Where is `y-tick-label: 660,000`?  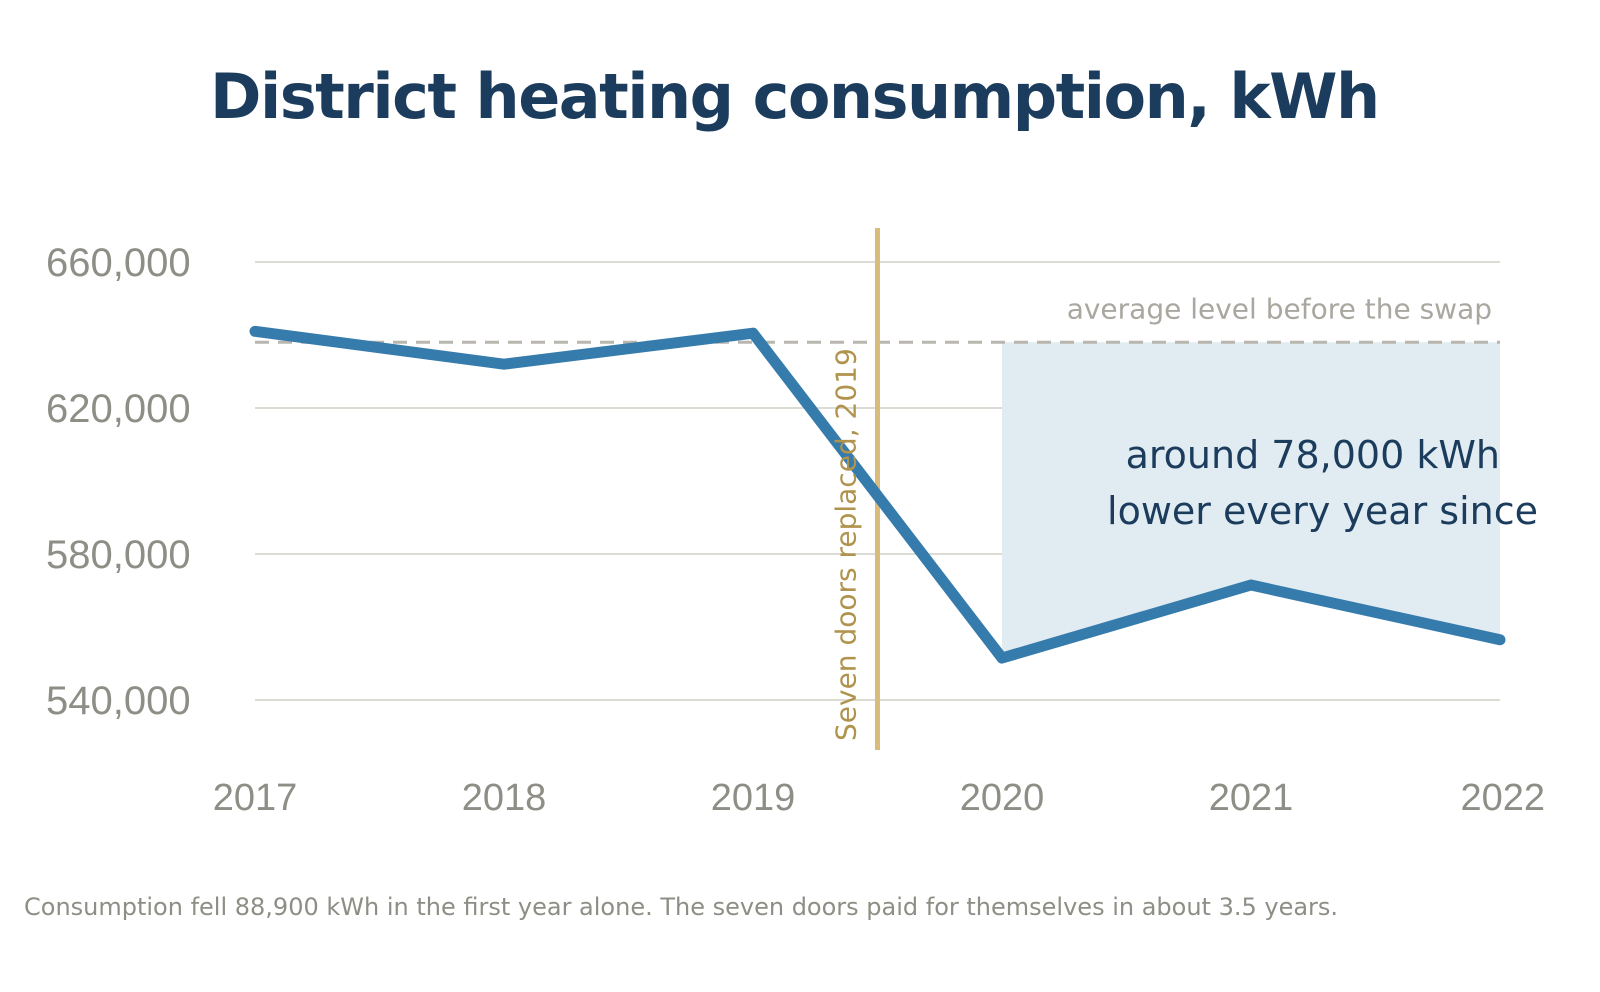
y-tick-label: 660,000 is located at coordinates (118, 263).